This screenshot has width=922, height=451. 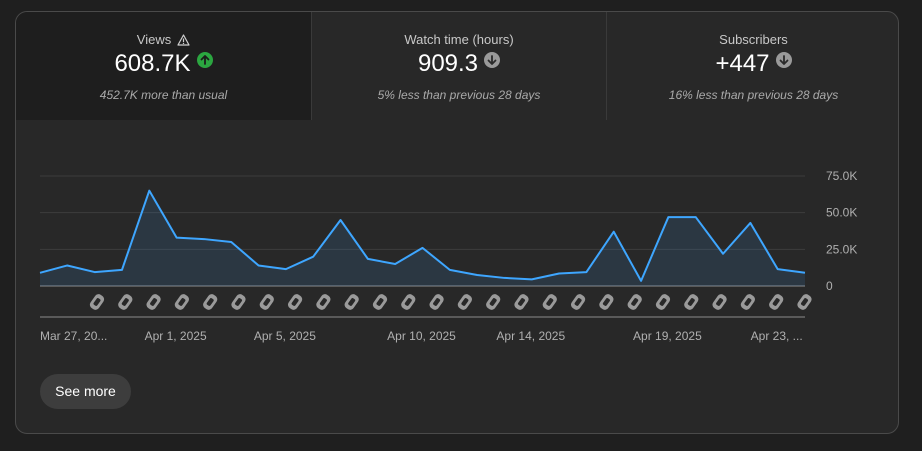 I want to click on see-more-button: See more, so click(x=85, y=391).